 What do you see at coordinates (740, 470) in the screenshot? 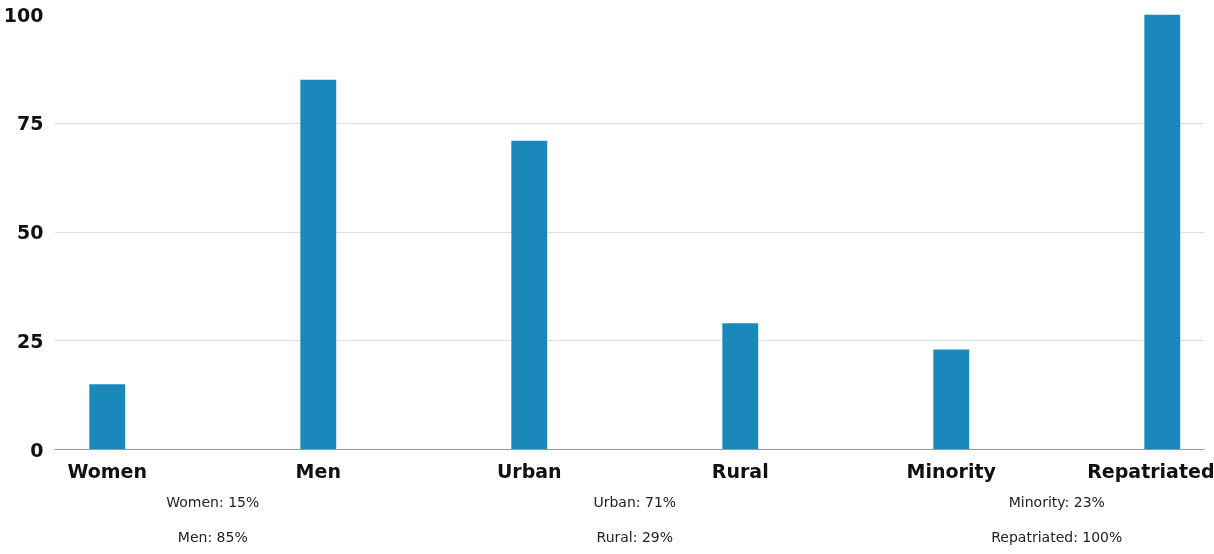
I see `x-tick-label: Rural` at bounding box center [740, 470].